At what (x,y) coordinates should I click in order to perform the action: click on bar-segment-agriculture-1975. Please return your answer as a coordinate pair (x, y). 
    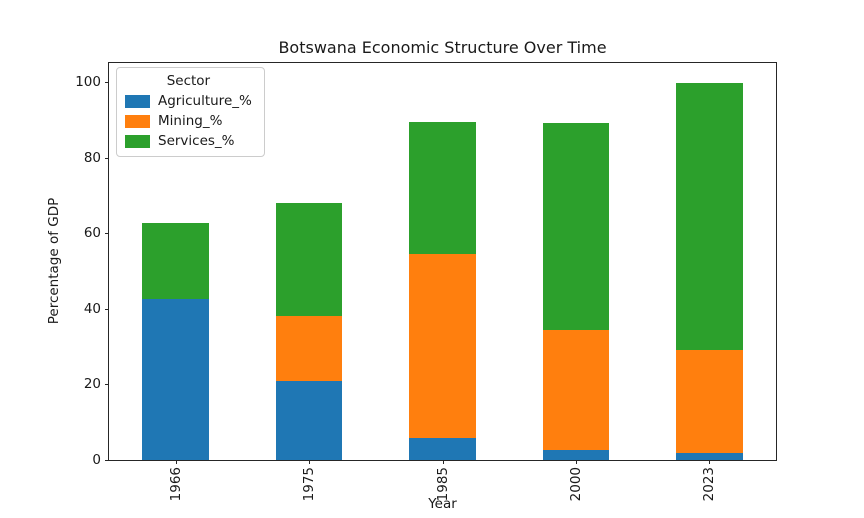
    Looking at the image, I should click on (309, 420).